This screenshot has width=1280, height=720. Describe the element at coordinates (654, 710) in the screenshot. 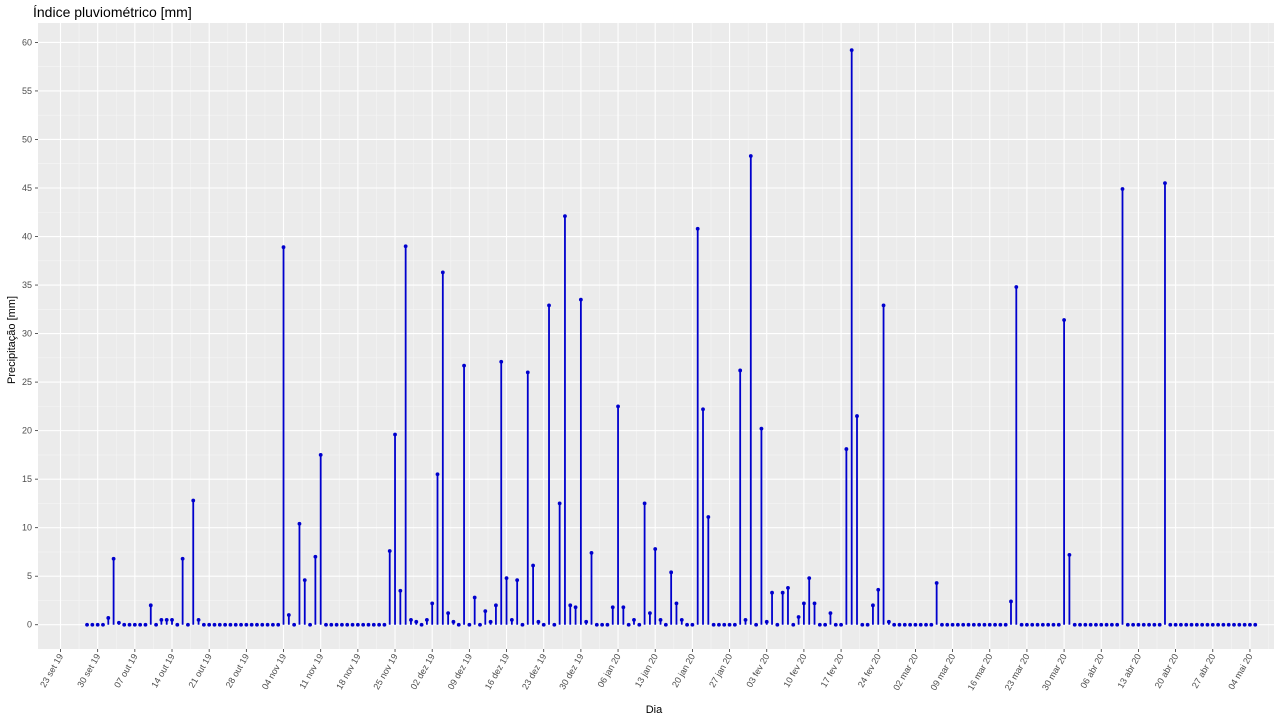

I see `x-axis-label: Dia` at that location.